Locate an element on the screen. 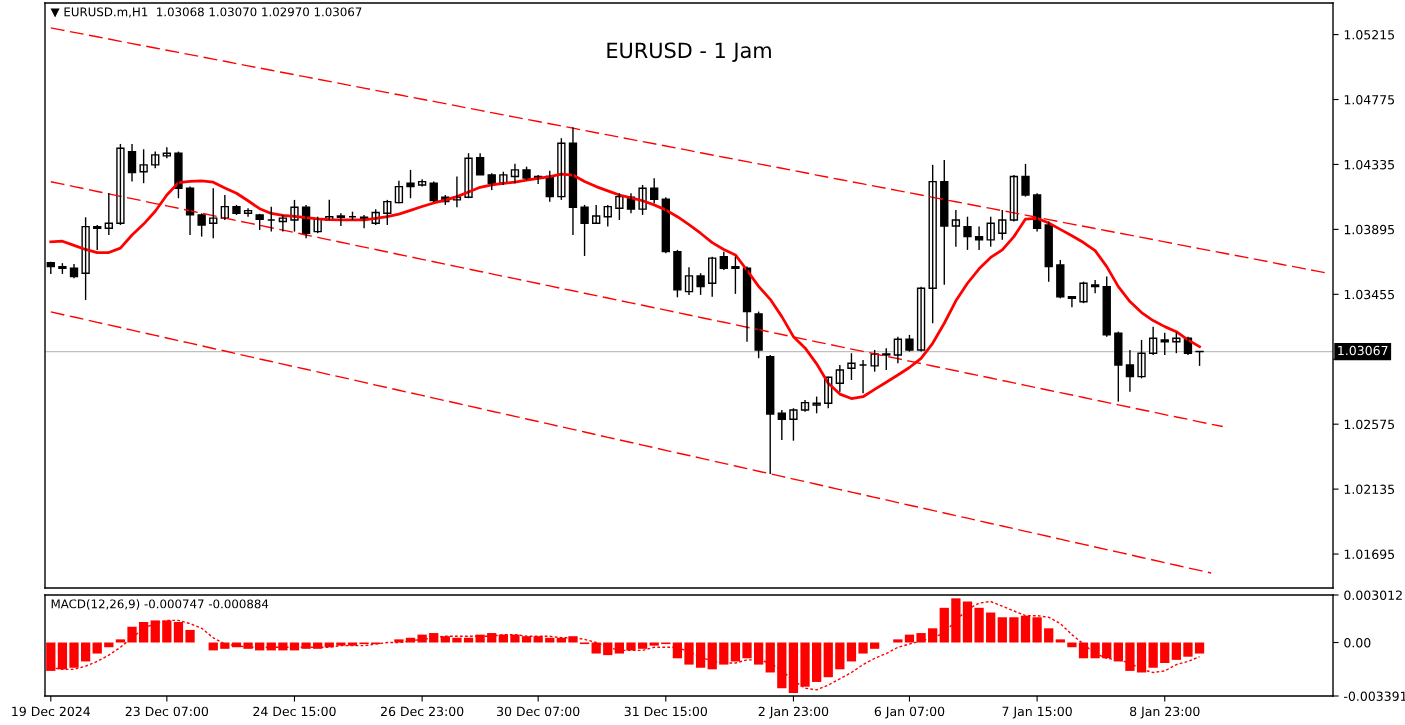  x-tick-label: 31 Dec 15:00 is located at coordinates (665, 711).